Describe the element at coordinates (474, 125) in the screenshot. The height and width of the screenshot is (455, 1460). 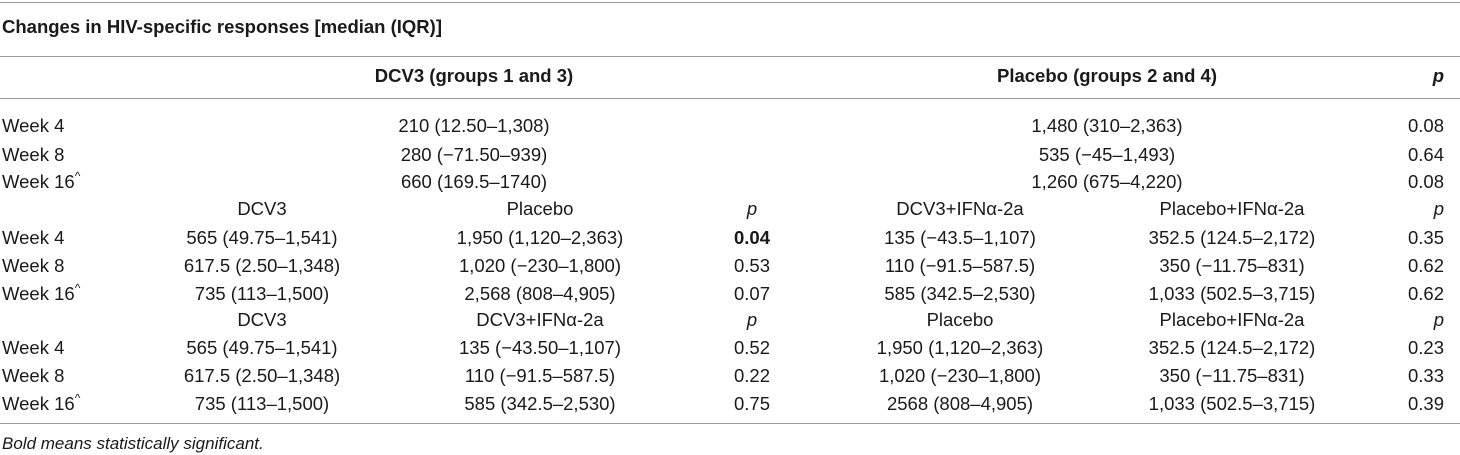
I see `cell-dcv3: 210 (12.50–1,308)` at that location.